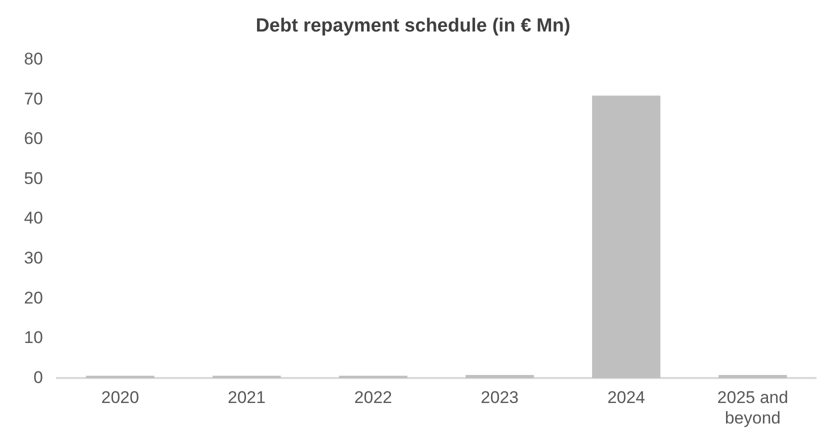 This screenshot has width=824, height=439. What do you see at coordinates (33, 178) in the screenshot?
I see `y-tick-label: 50` at bounding box center [33, 178].